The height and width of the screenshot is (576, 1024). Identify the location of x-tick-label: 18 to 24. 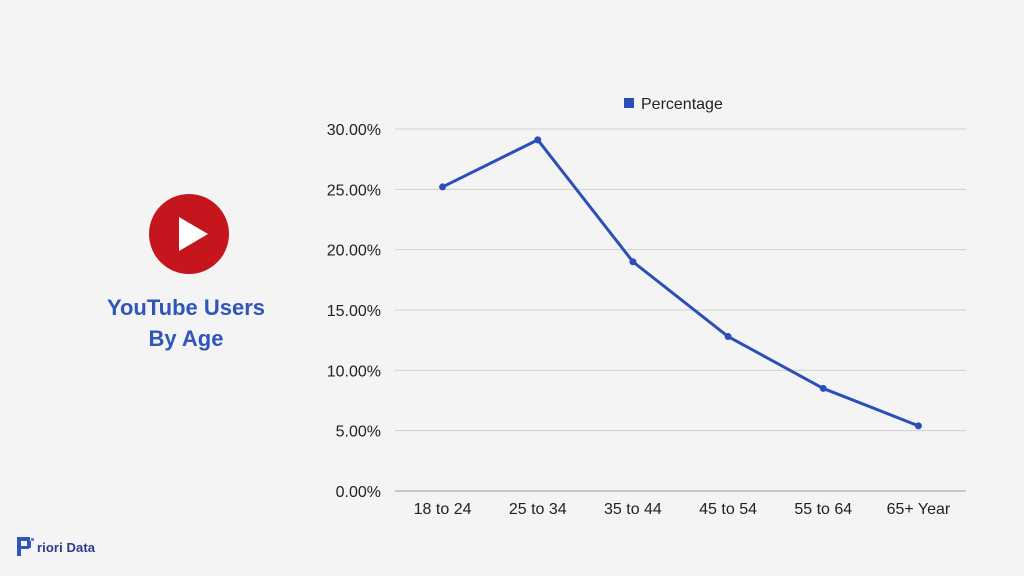
(443, 509).